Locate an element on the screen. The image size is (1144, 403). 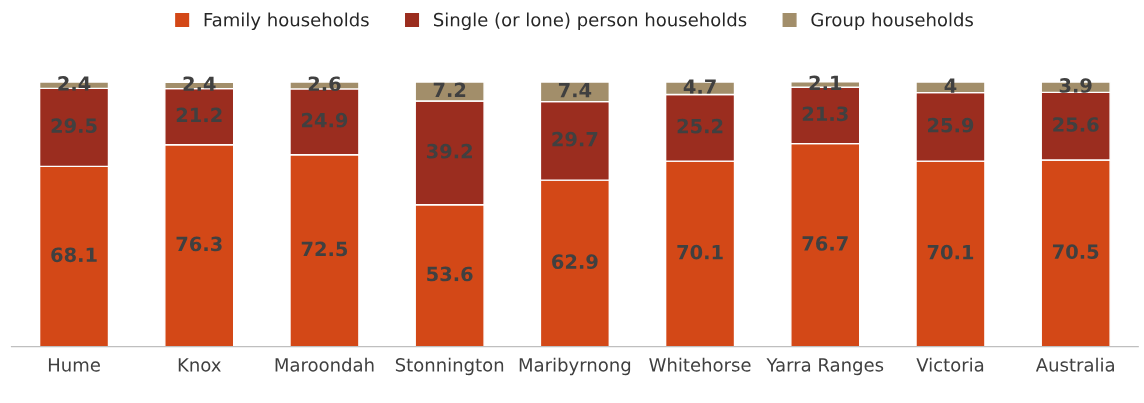
data-label: 29.5 is located at coordinates (74, 126).